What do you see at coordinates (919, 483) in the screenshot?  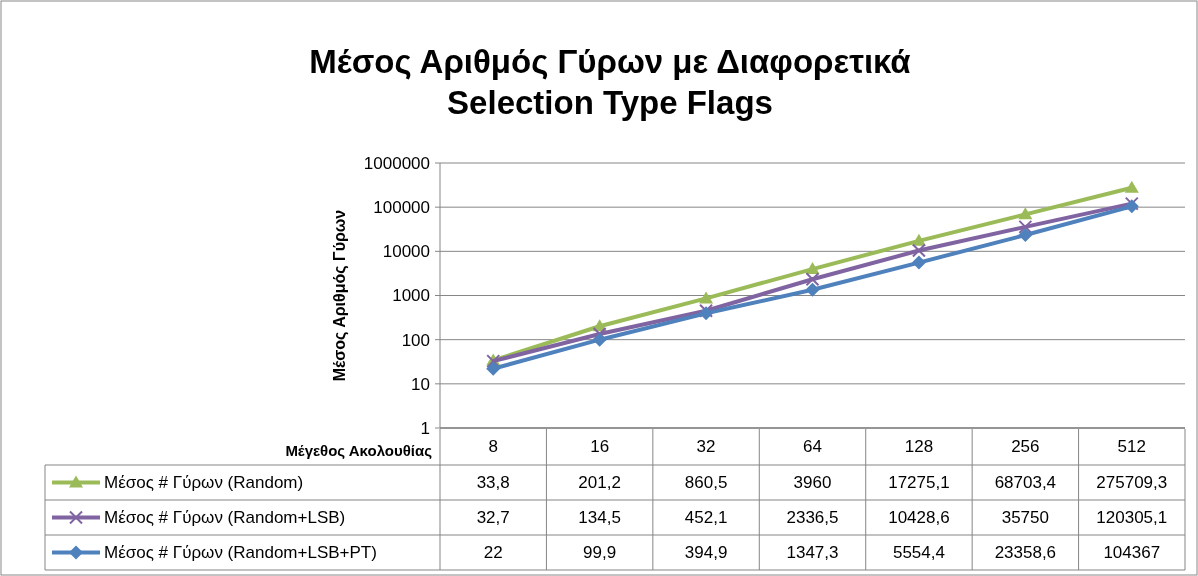 I see `data-label: 17275,1` at bounding box center [919, 483].